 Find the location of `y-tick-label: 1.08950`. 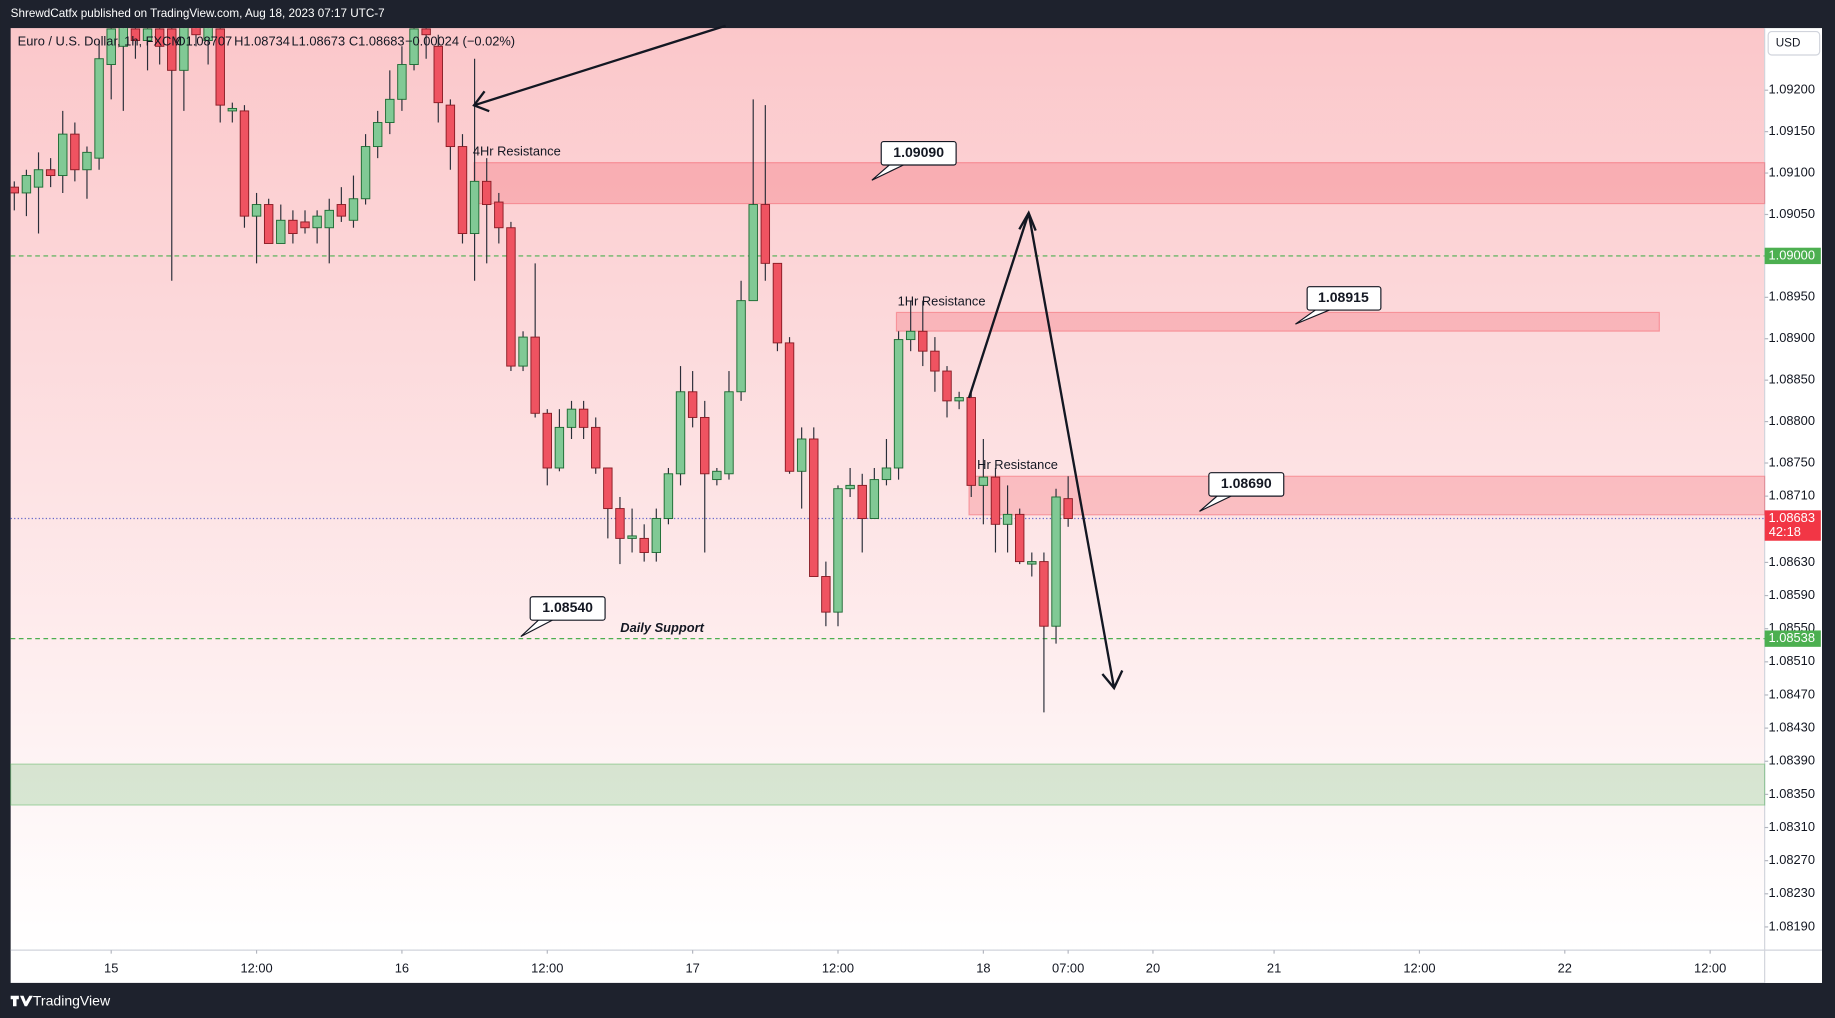

y-tick-label: 1.08950 is located at coordinates (1791, 296).